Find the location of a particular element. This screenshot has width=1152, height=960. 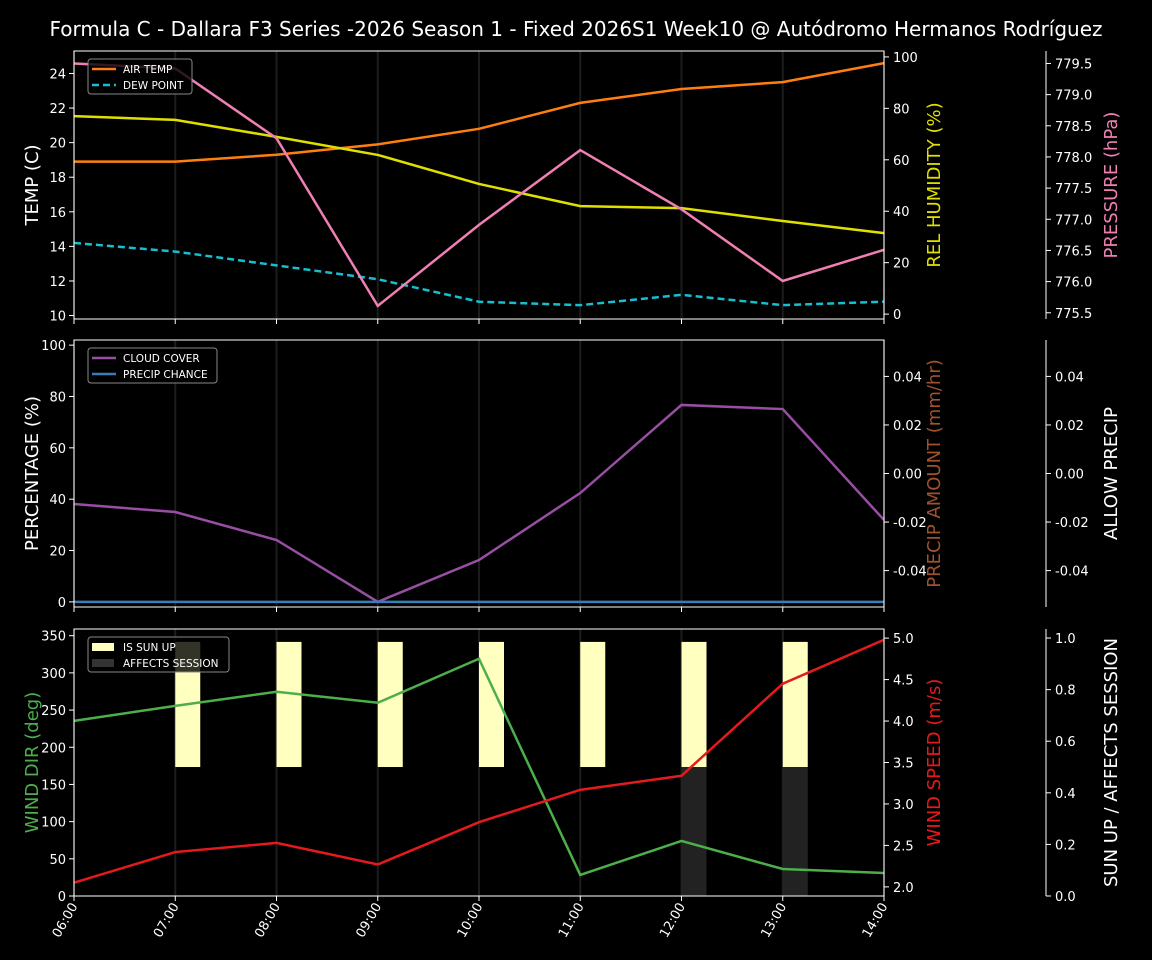

y-tick-label: 10 is located at coordinates (57, 317).